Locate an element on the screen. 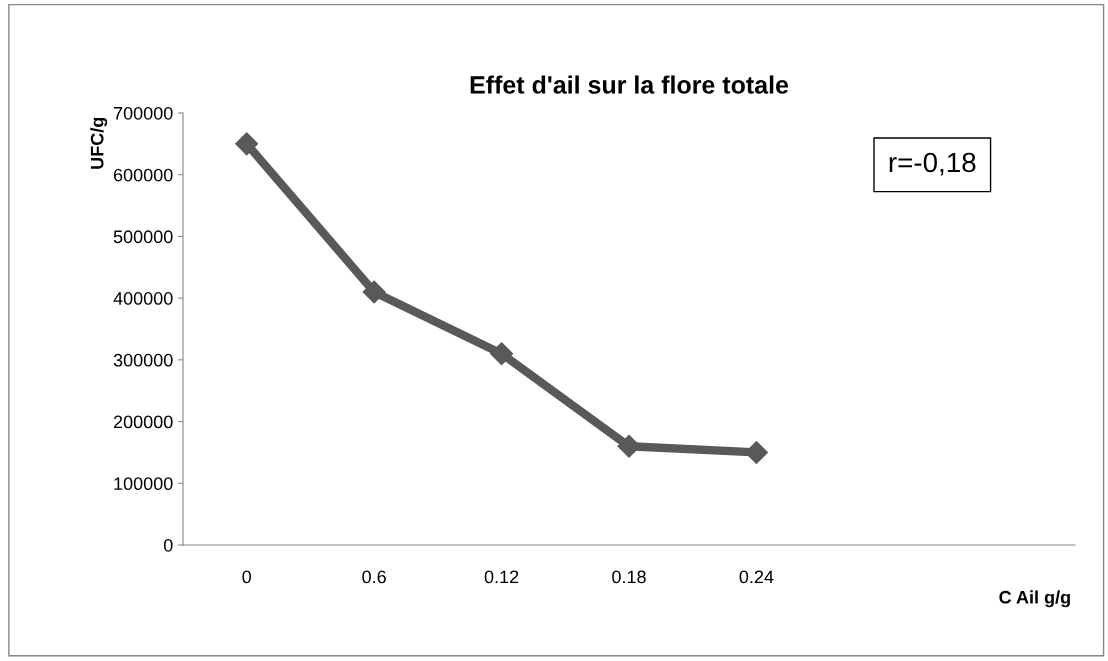 The image size is (1108, 661). y-tick-label: 700000 is located at coordinates (143, 113).